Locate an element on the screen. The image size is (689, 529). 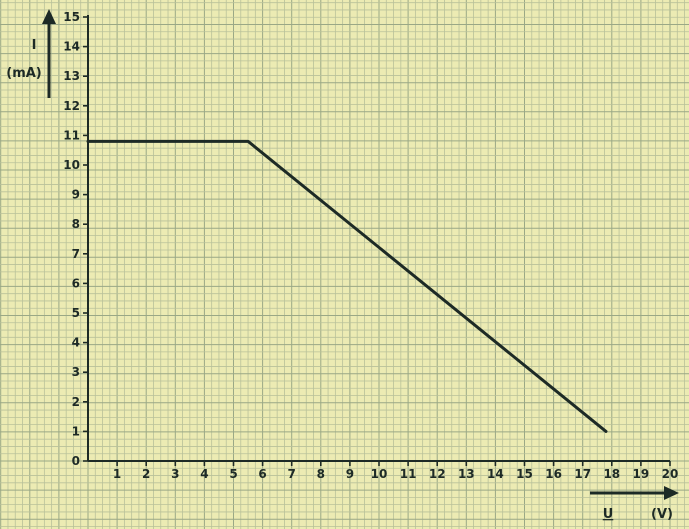
y-axis-label-symbol: I is located at coordinates (34, 45).